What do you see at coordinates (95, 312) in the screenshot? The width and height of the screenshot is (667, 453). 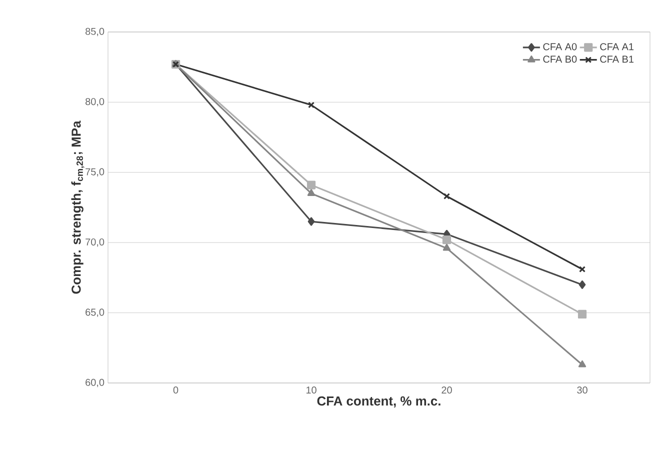 I see `y-tick-label: 65,0` at bounding box center [95, 312].